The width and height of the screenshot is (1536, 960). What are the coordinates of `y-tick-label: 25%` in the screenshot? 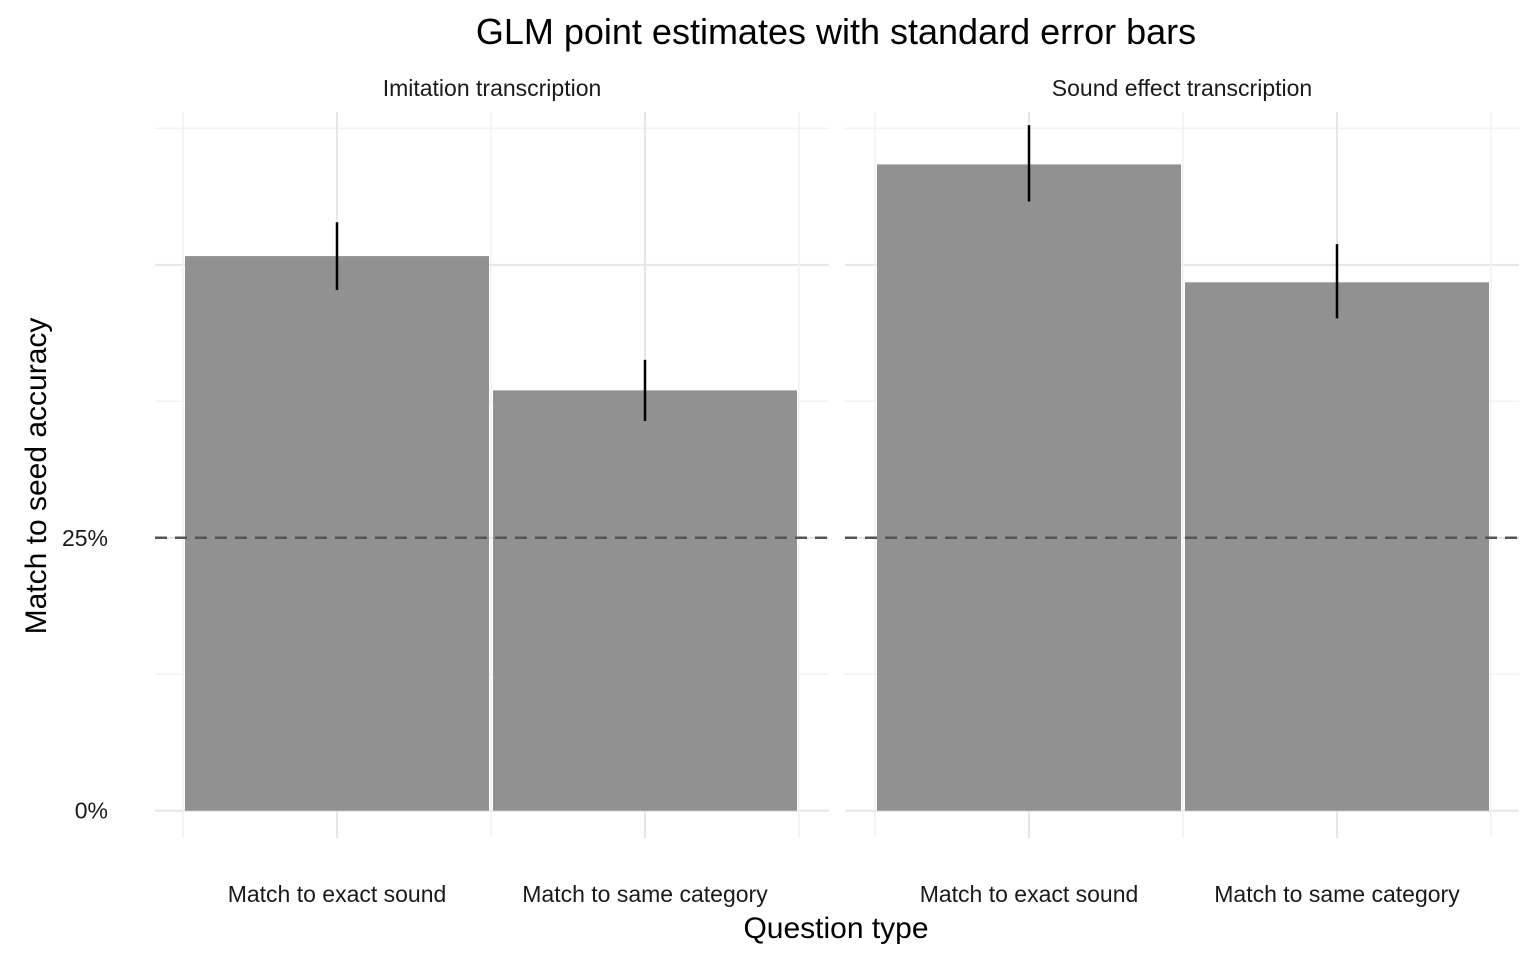 It's located at (85, 538).